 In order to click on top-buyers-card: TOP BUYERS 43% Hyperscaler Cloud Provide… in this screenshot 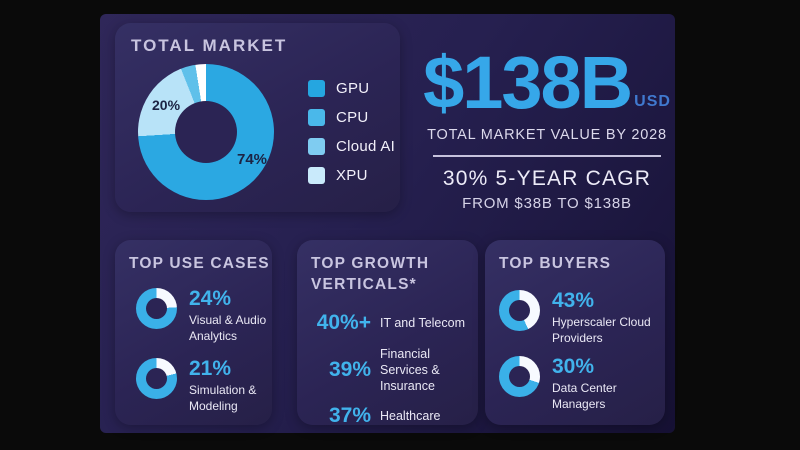, I will do `click(575, 332)`.